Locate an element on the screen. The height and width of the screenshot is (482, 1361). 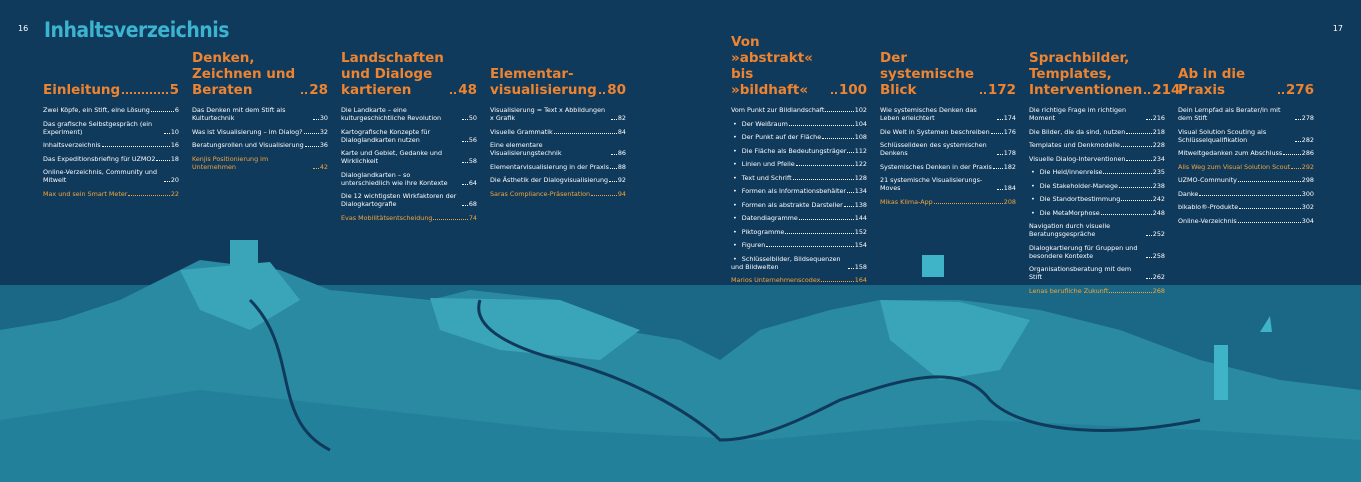
chapter-page: 172 is located at coordinates (1001, 90).